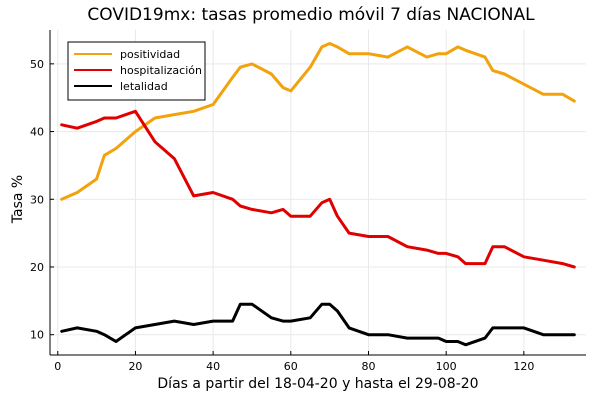 The image size is (600, 400). I want to click on legend: positividad hospitalización letalidad, so click(136, 71).